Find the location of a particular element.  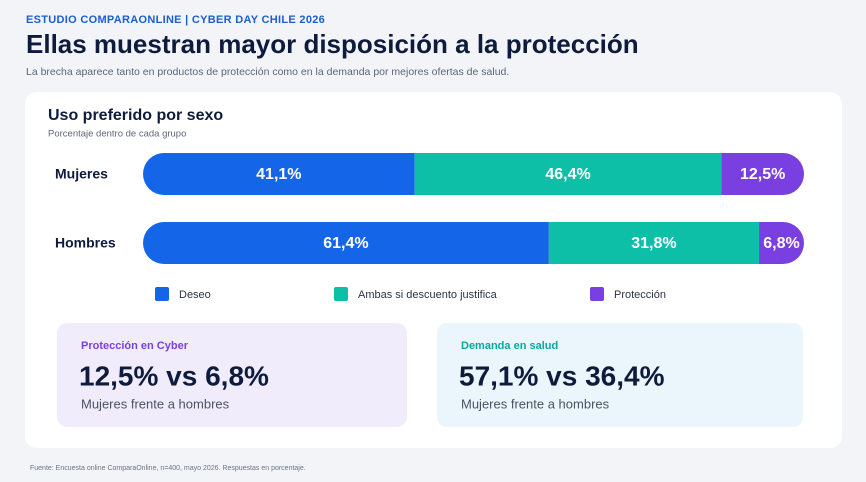

chart-title: Uso preferido por sexo is located at coordinates (135, 115).